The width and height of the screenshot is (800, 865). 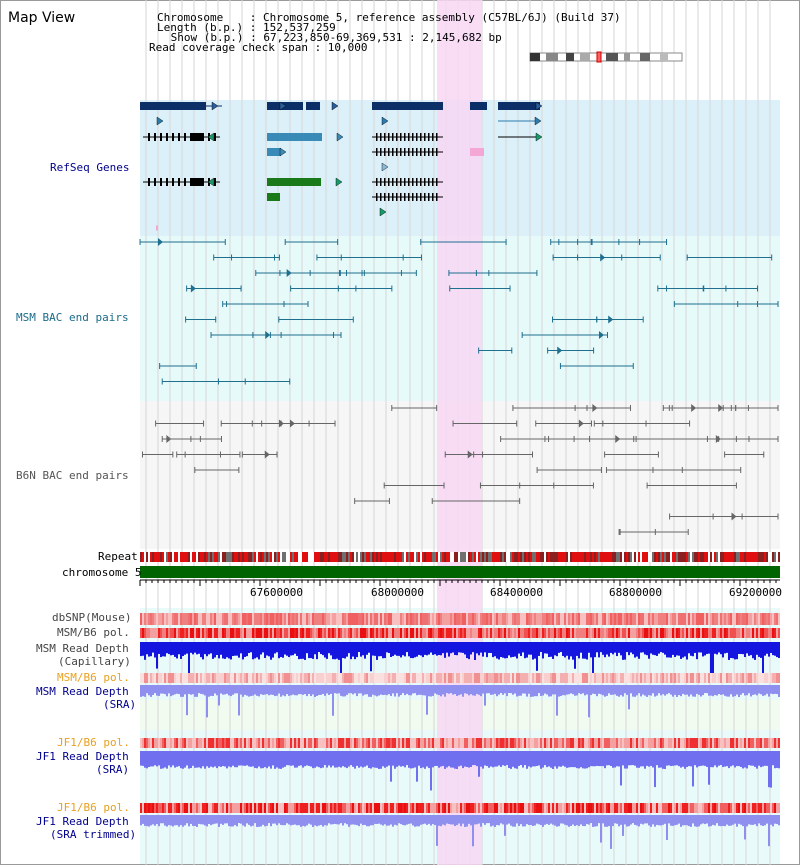 I want to click on msm-b6-pol-heat-track, so click(x=460, y=633).